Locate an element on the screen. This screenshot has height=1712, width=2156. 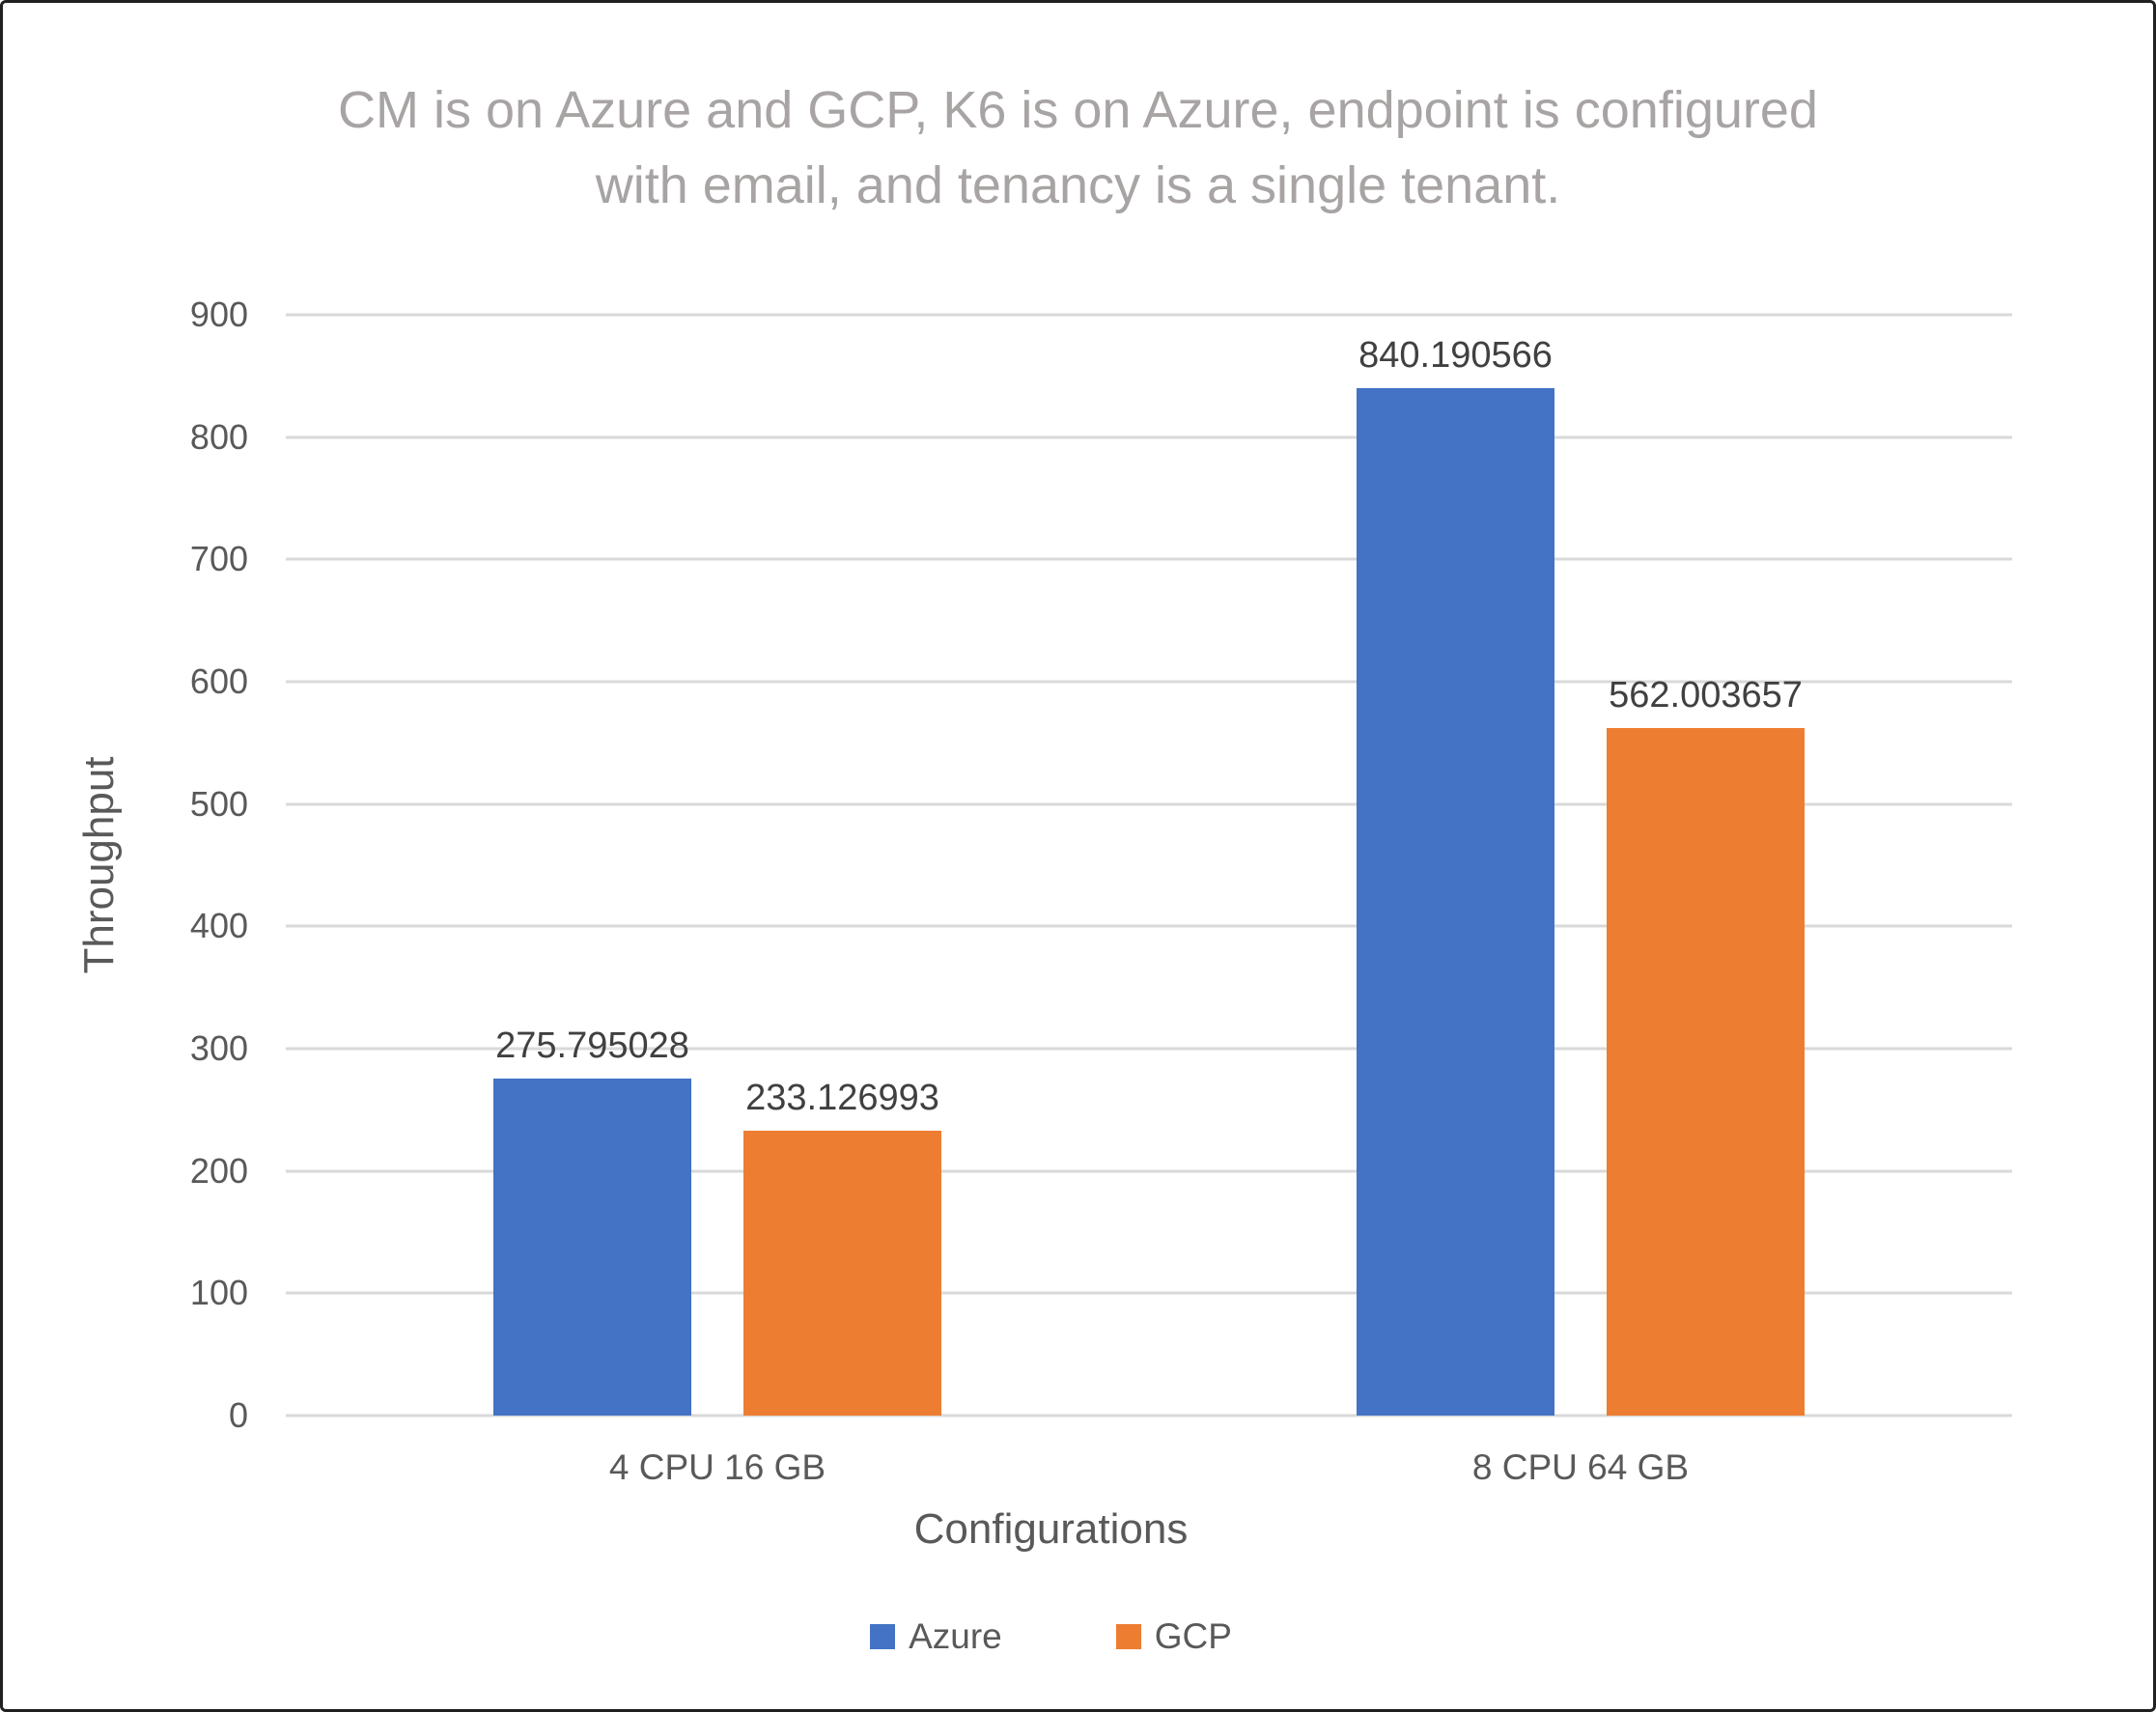
y-tick-label-600: 600 is located at coordinates (219, 681).